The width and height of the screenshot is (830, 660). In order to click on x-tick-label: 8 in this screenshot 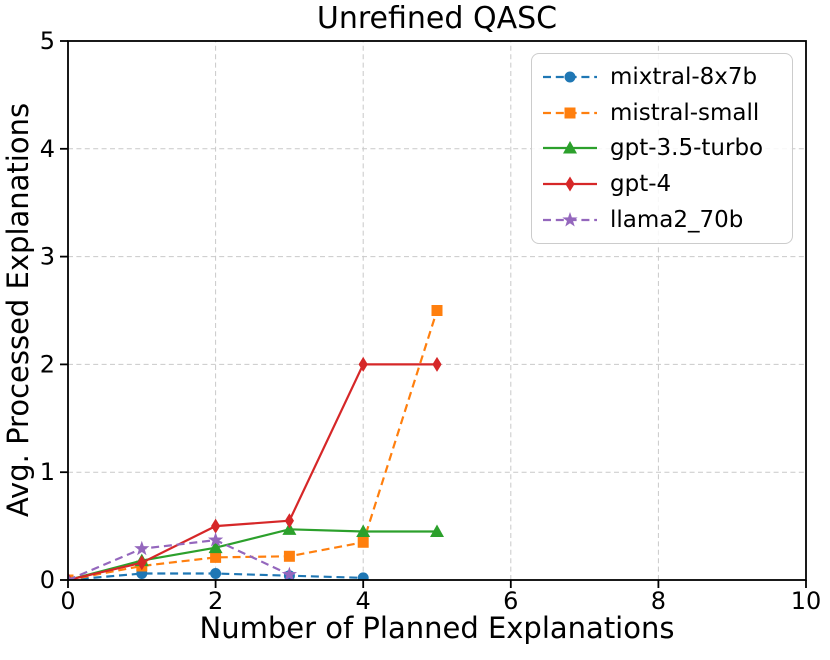, I will do `click(658, 601)`.